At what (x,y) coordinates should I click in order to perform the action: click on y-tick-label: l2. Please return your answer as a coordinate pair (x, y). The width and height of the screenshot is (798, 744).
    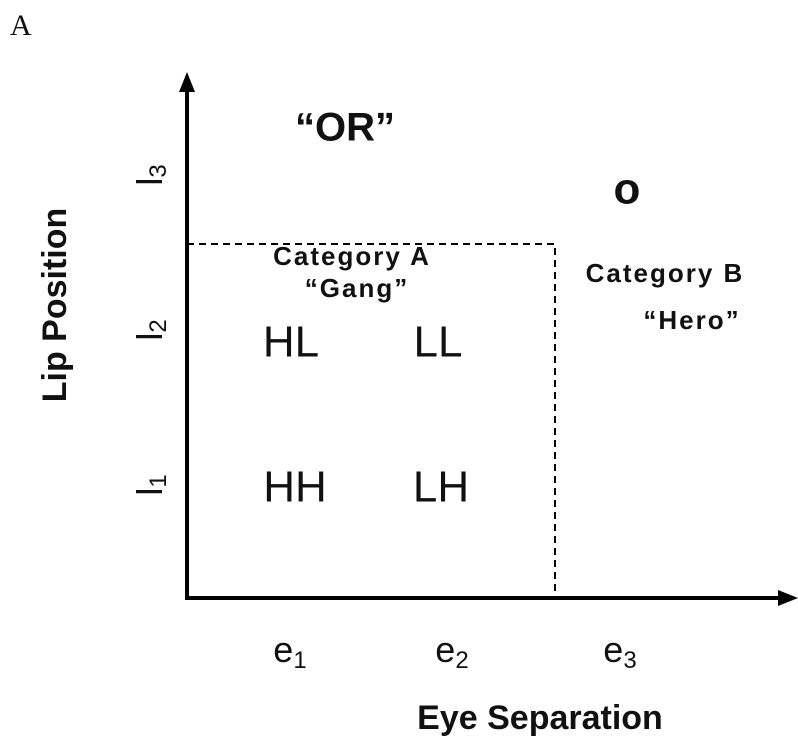
    Looking at the image, I should click on (151, 329).